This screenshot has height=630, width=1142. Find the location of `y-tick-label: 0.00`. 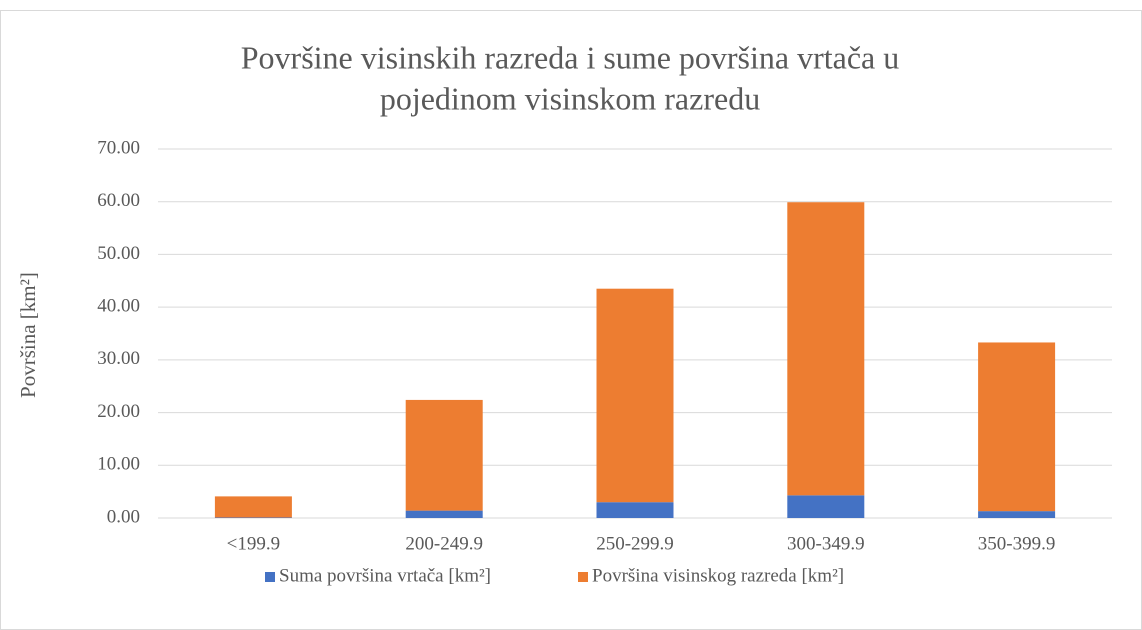

y-tick-label: 0.00 is located at coordinates (123, 516).